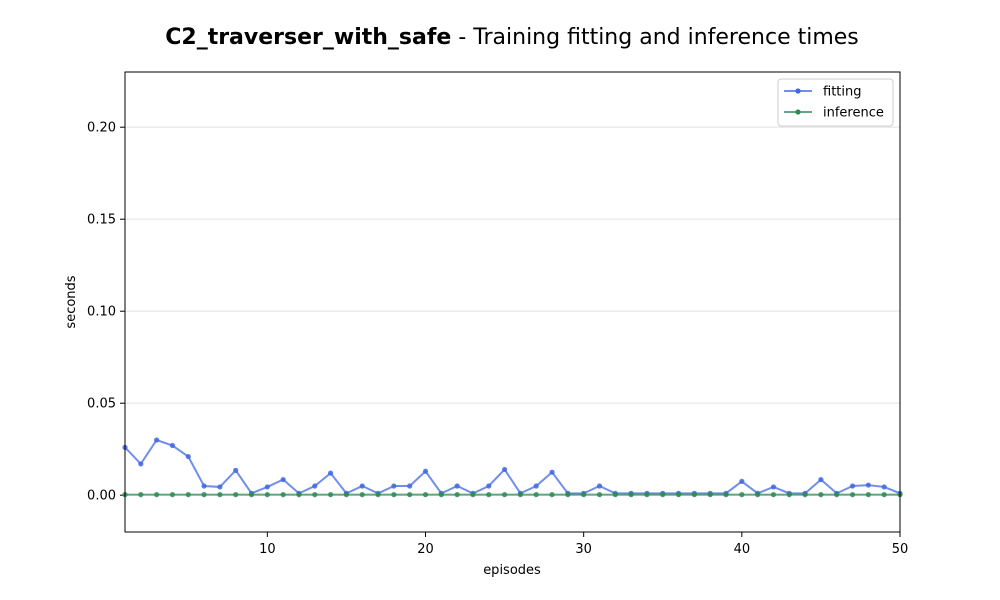 This screenshot has height=600, width=1000. What do you see at coordinates (900, 549) in the screenshot?
I see `x-tick-label: 50` at bounding box center [900, 549].